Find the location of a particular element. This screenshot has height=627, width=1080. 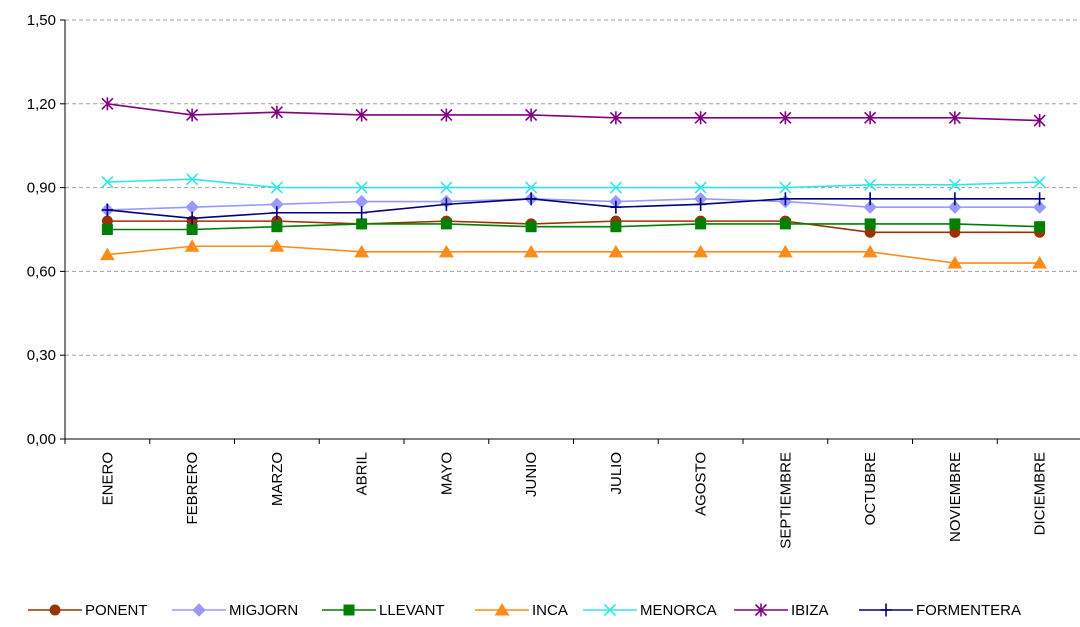

legend-label-formentera: FORMENTERA is located at coordinates (968, 610).